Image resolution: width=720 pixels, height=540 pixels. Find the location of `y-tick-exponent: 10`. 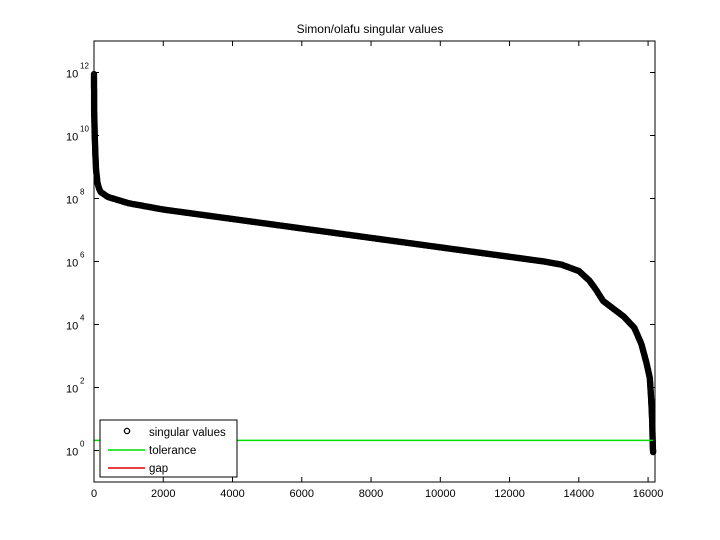

y-tick-exponent: 10 is located at coordinates (84, 129).